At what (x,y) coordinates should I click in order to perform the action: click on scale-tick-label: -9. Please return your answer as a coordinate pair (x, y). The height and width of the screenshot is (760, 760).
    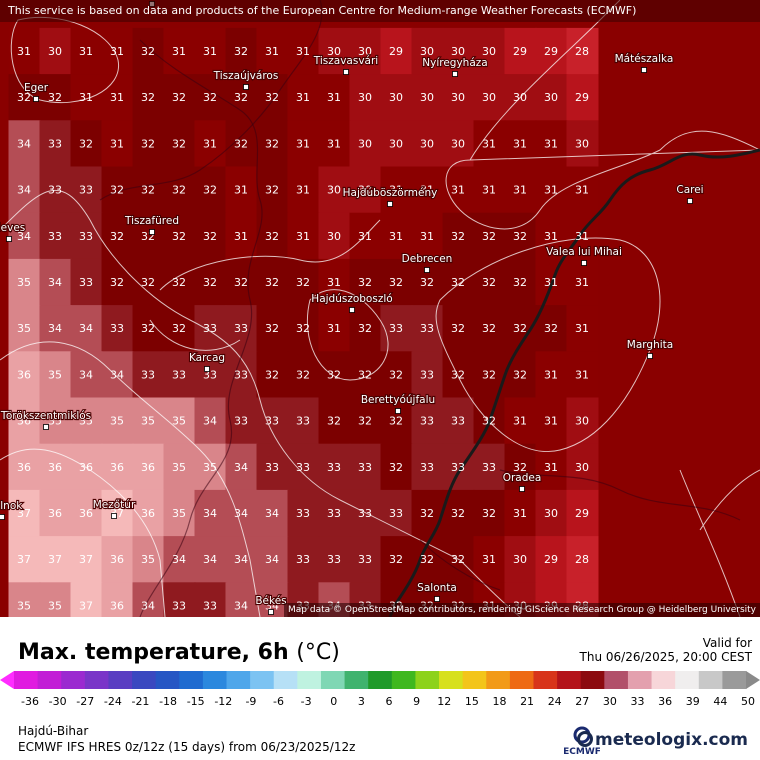
    Looking at the image, I should click on (251, 701).